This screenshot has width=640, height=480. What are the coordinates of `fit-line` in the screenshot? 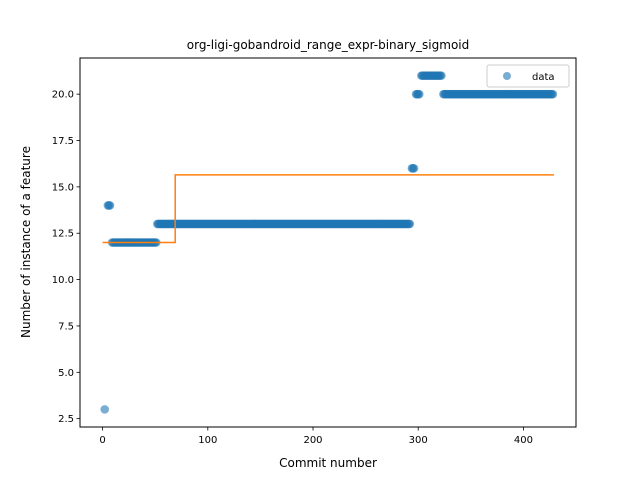 It's located at (328, 209).